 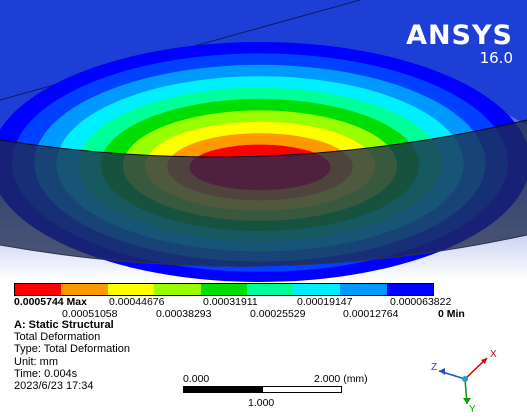 What do you see at coordinates (434, 367) in the screenshot?
I see `triad-z-label: Z` at bounding box center [434, 367].